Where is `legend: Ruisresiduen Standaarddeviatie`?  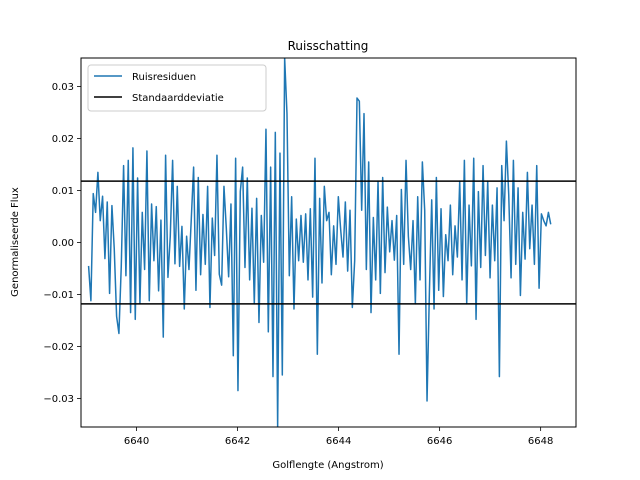 legend: Ruisresiduen Standaarddeviatie is located at coordinates (177, 88).